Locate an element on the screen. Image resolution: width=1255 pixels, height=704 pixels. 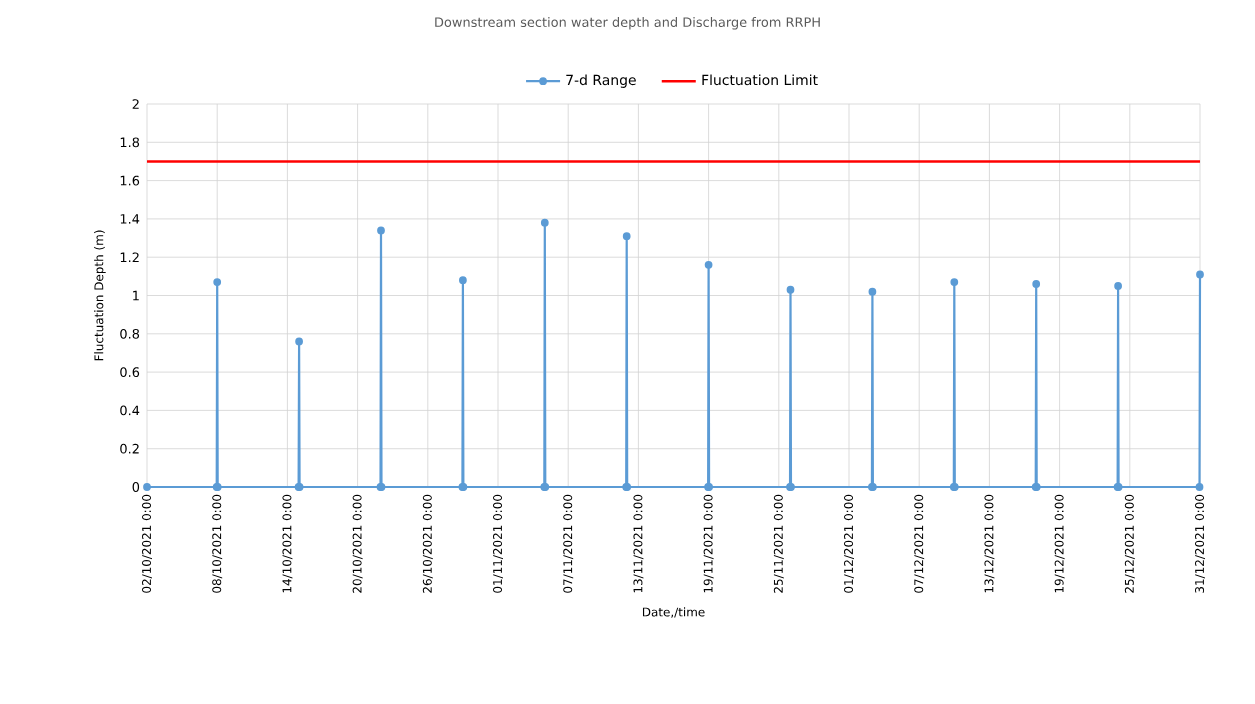
y-tick-label: 0.4 is located at coordinates (130, 410).